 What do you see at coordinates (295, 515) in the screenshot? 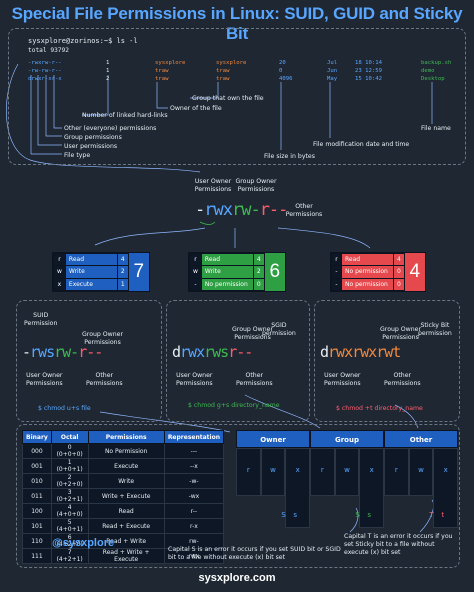
I see `ogo-special-letter: s` at bounding box center [295, 515].